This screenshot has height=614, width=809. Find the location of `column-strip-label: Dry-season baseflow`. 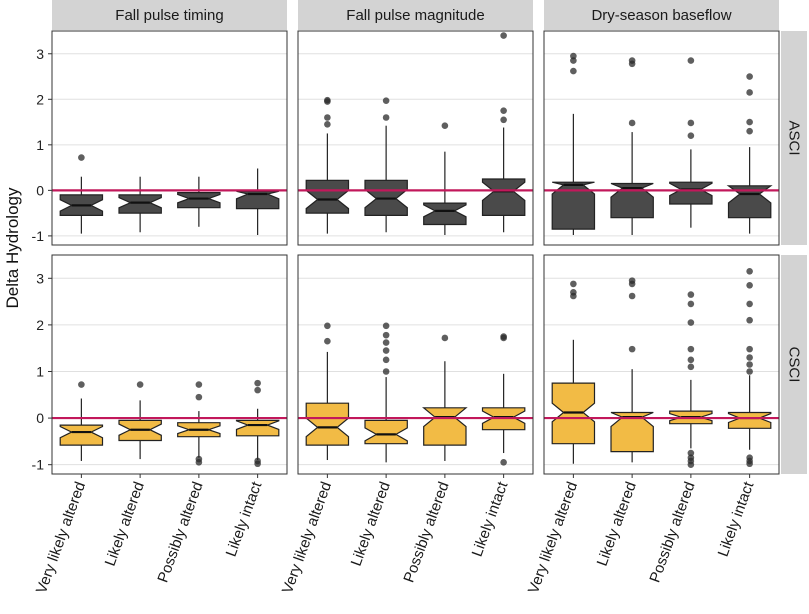

column-strip-label: Dry-season baseflow is located at coordinates (661, 15).